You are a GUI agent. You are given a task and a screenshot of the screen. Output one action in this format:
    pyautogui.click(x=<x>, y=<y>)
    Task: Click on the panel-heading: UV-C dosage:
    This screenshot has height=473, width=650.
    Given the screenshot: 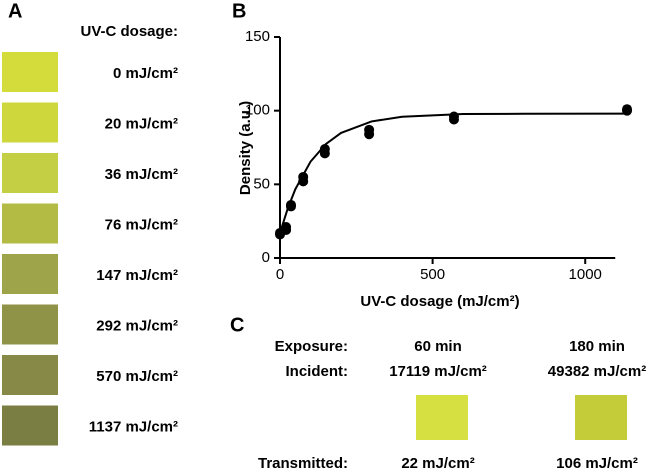 What is the action you would take?
    pyautogui.click(x=129, y=31)
    